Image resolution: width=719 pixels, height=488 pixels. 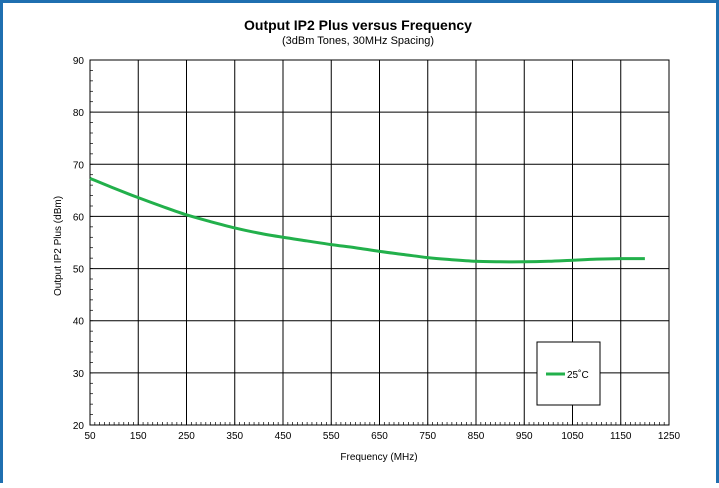 I want to click on y-tick-label: 20, so click(x=79, y=426).